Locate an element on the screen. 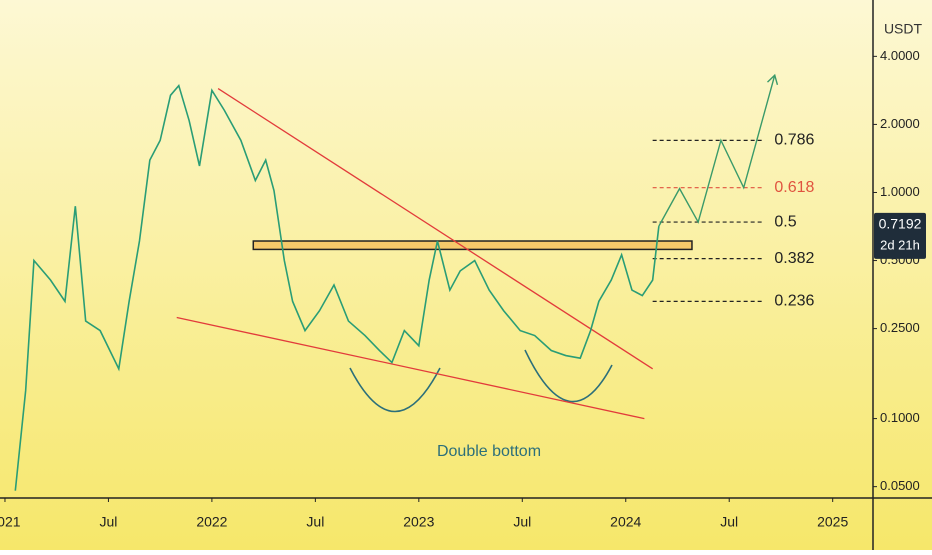 This screenshot has width=932, height=555. fib-level-label: 0.786 is located at coordinates (794, 140).